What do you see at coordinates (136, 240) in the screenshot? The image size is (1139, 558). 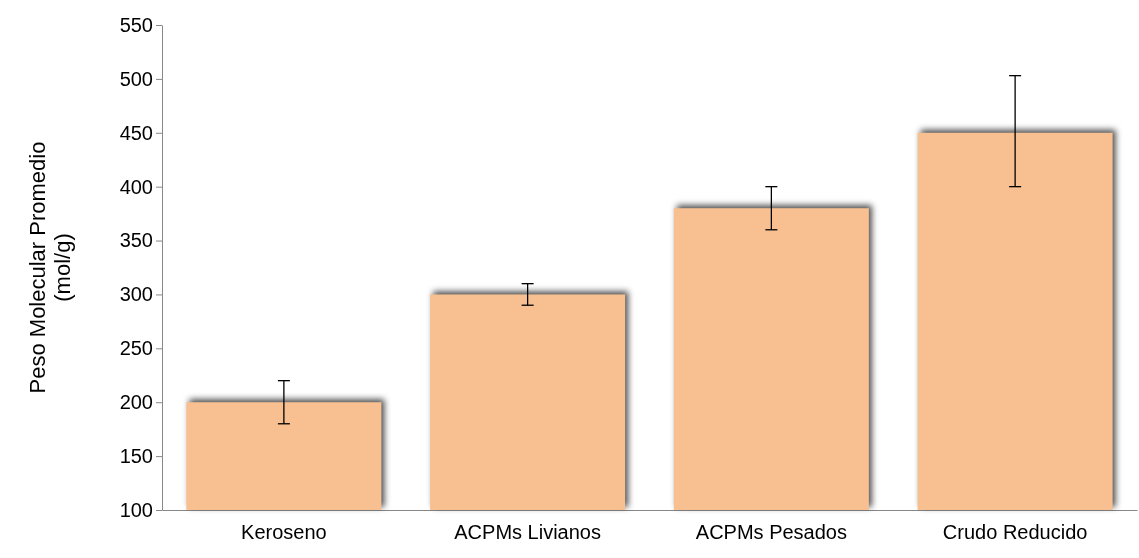 I see `y-tick-label: 350` at bounding box center [136, 240].